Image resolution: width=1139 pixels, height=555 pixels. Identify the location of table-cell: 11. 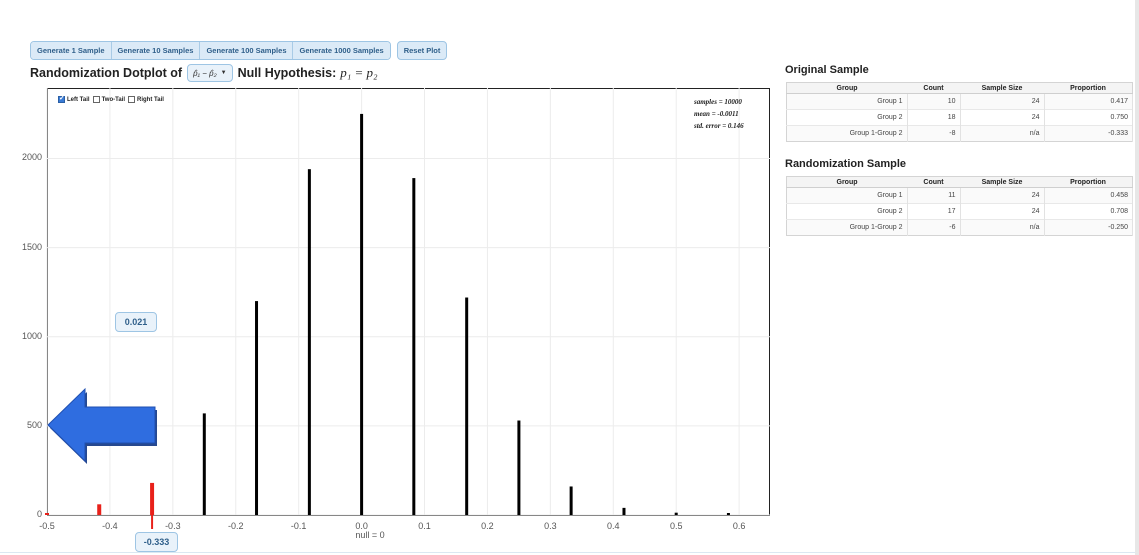
(934, 195).